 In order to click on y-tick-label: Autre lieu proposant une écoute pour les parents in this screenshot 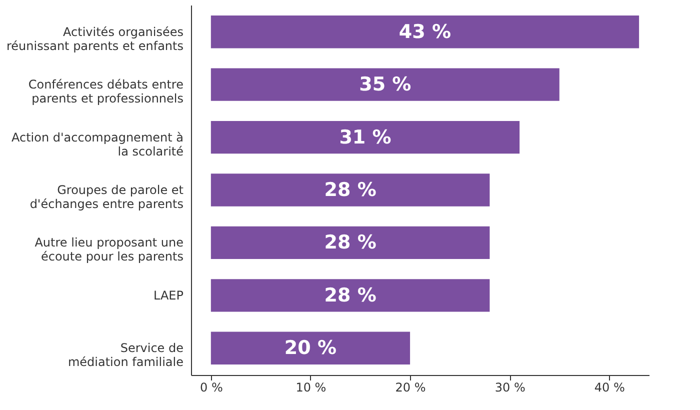, I will do `click(109, 250)`.